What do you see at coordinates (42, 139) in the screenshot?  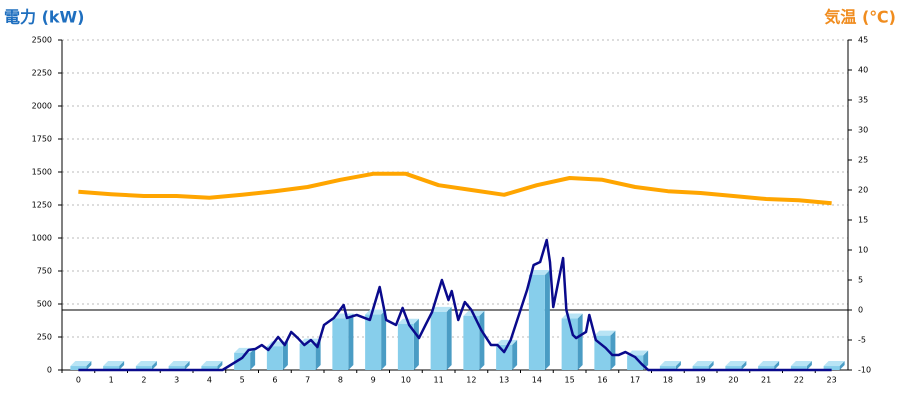 I see `y-tick-label: 1750` at bounding box center [42, 139].